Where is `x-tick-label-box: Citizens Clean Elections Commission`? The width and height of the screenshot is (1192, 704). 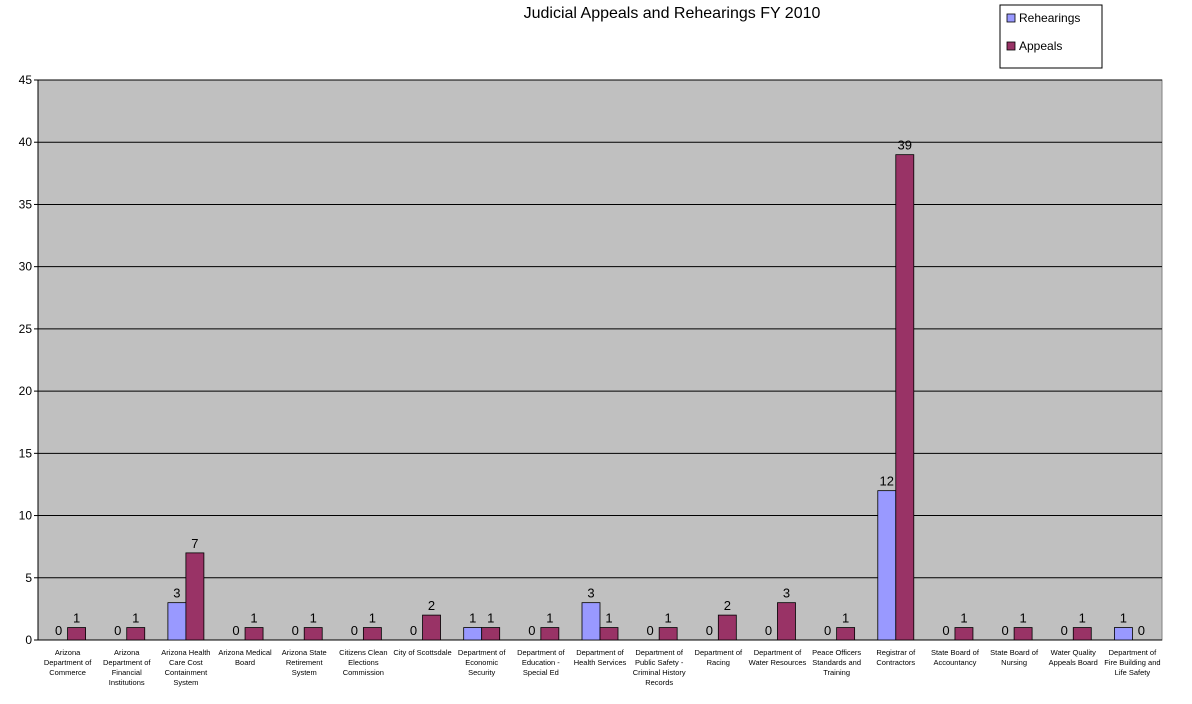
x-tick-label-box: Citizens Clean Elections Commission is located at coordinates (363, 662).